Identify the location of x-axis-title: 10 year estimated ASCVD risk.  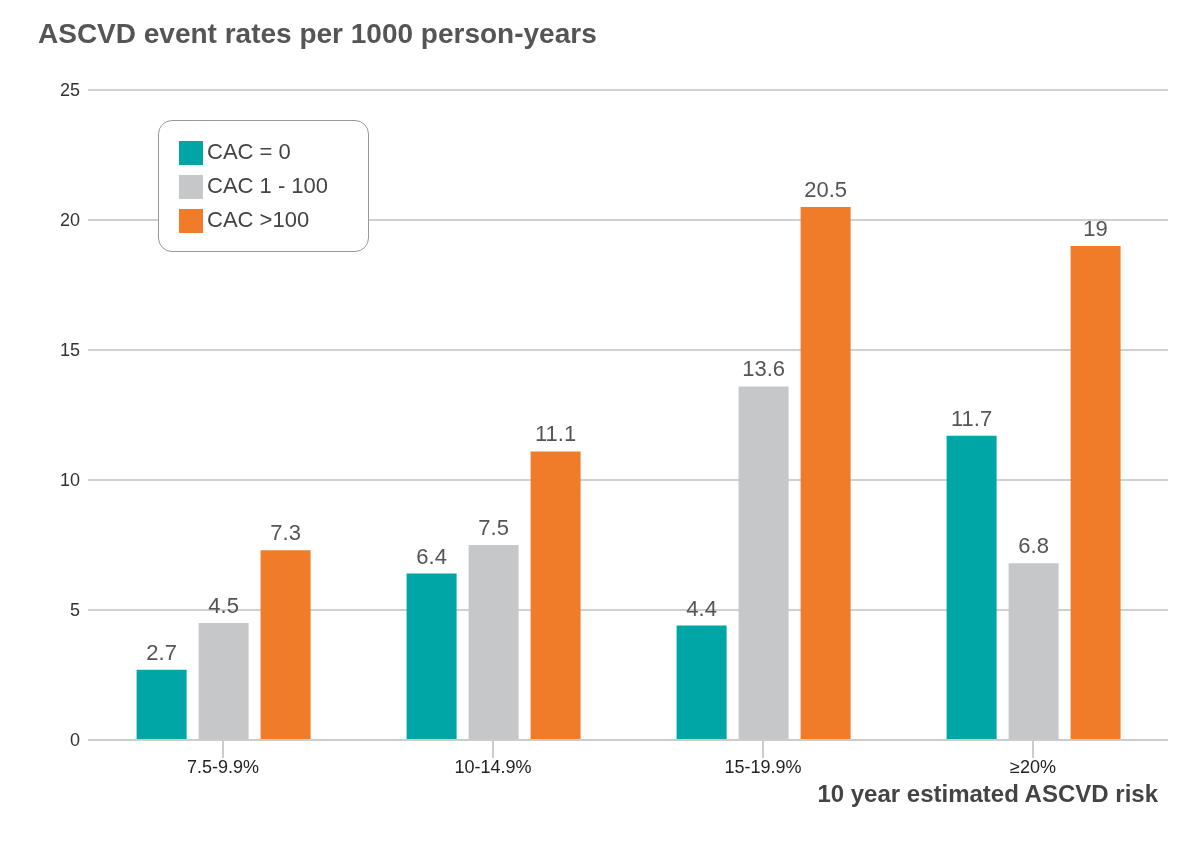
(987, 794).